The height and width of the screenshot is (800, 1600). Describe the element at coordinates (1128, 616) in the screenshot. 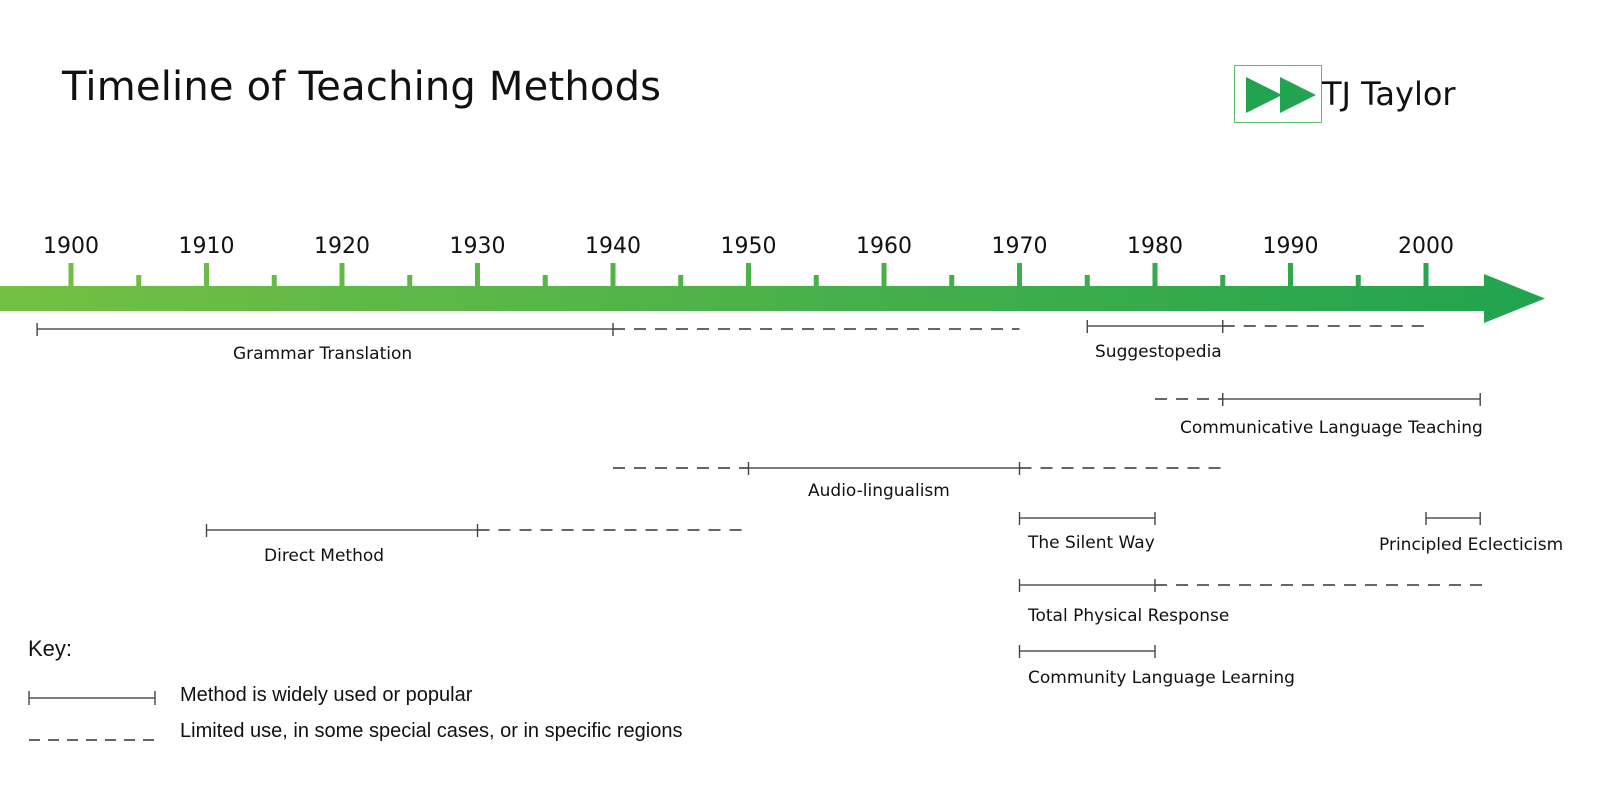

I see `method-label: Total Physical Response` at that location.